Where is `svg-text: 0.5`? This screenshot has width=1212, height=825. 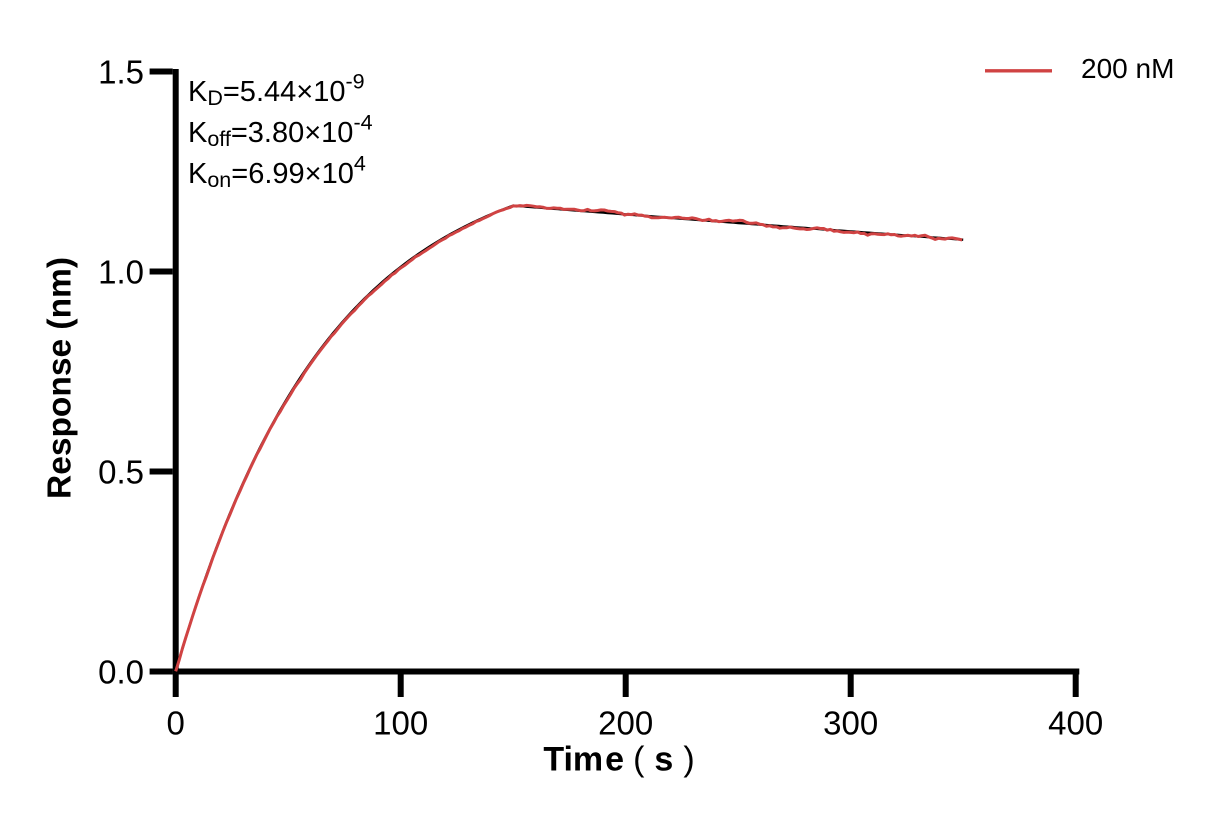
svg-text: 0.5 is located at coordinates (121, 472).